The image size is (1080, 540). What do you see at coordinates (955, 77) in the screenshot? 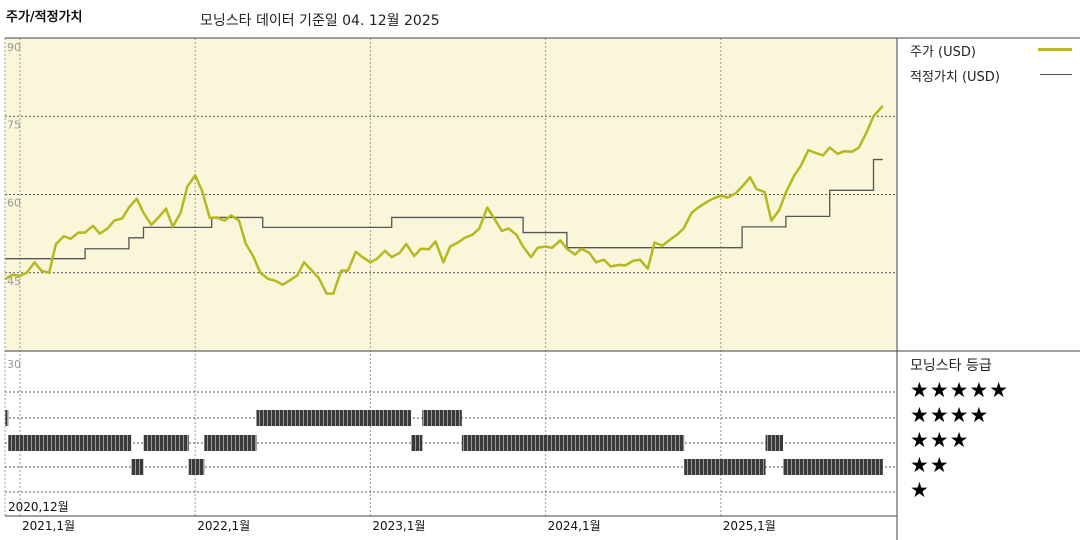
I see `legend-fair-value-label: 적정가치 (USD)` at bounding box center [955, 77].